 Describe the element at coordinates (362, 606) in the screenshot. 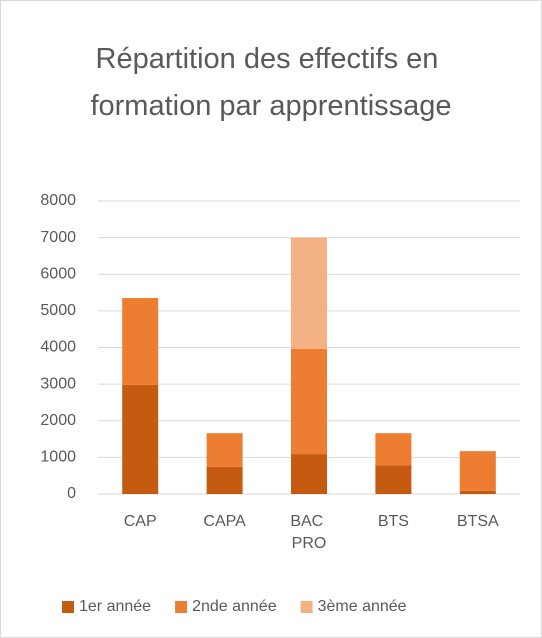

I see `legend-label: 3ème année` at that location.